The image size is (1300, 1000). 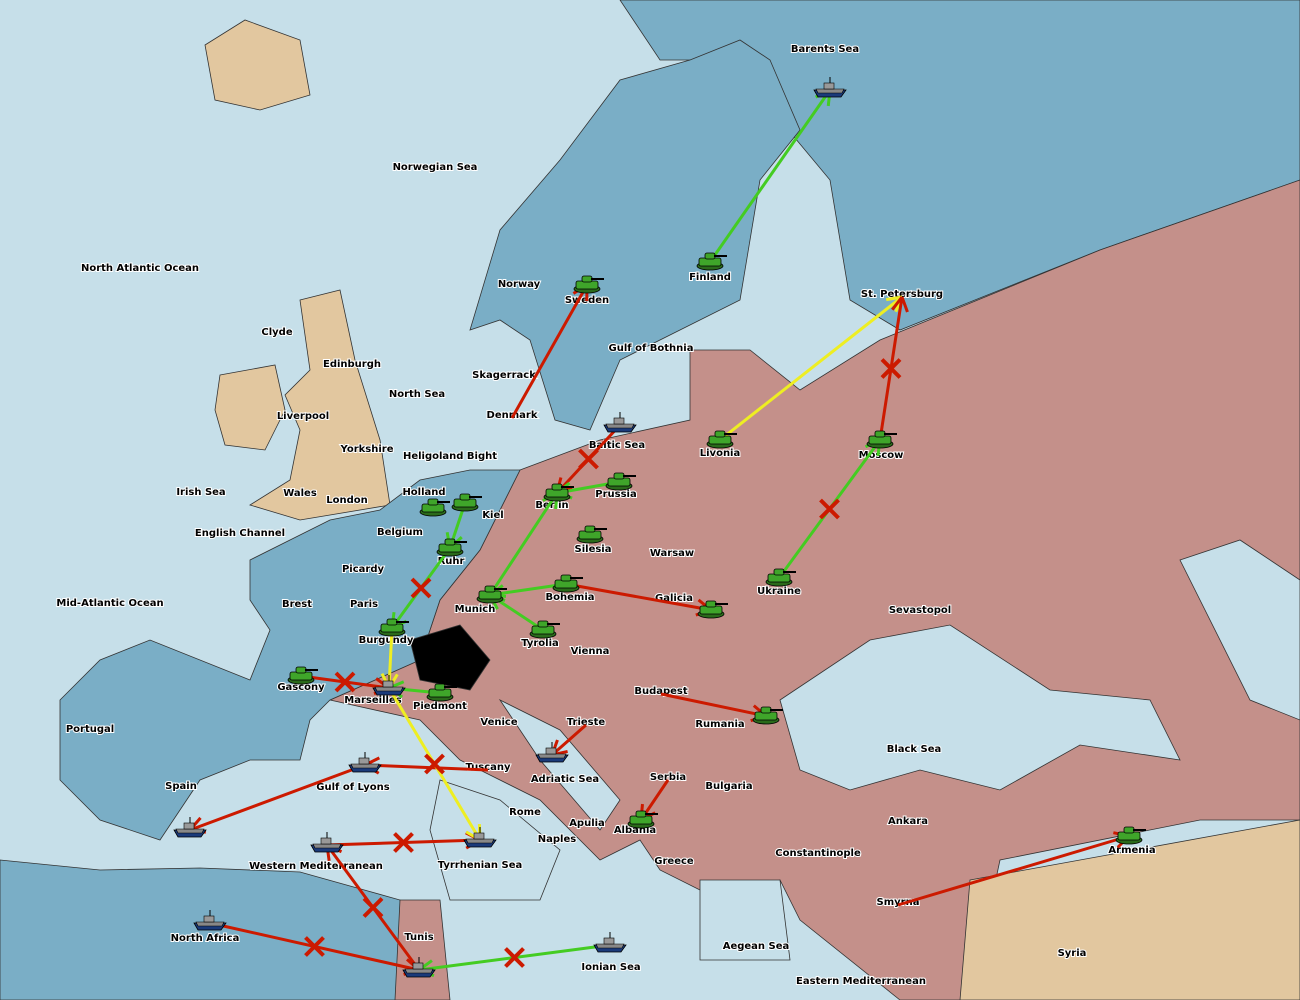 I want to click on province-label: Rome, so click(x=525, y=812).